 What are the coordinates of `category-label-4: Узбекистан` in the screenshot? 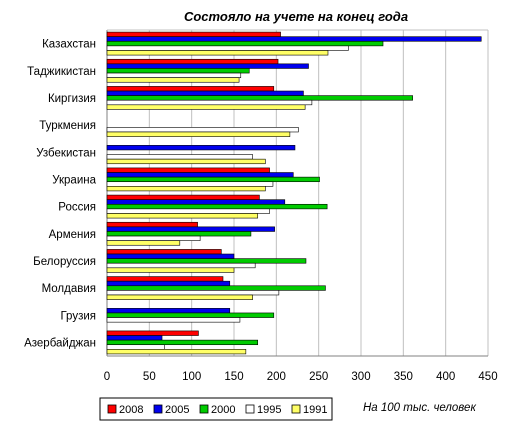 It's located at (66, 153).